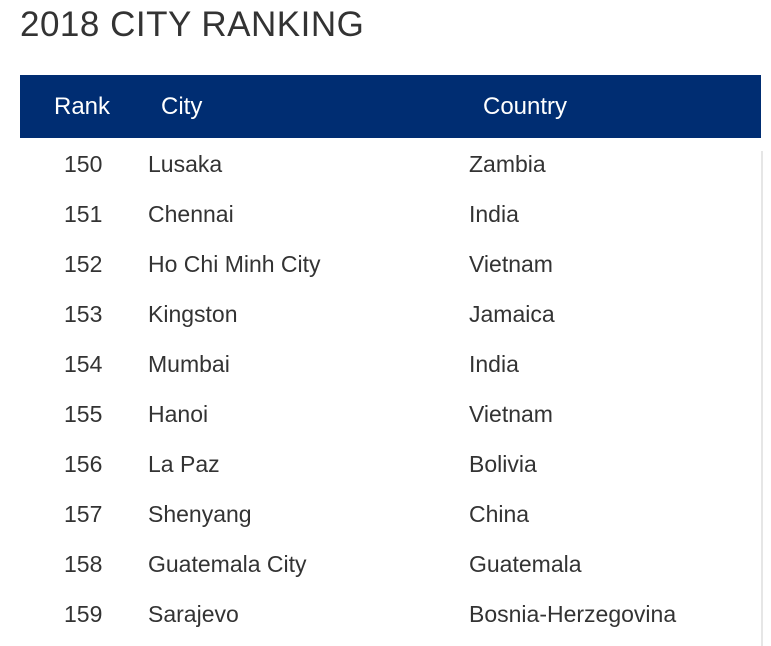 The width and height of the screenshot is (771, 646). Describe the element at coordinates (83, 214) in the screenshot. I see `rank-cell: 151` at that location.